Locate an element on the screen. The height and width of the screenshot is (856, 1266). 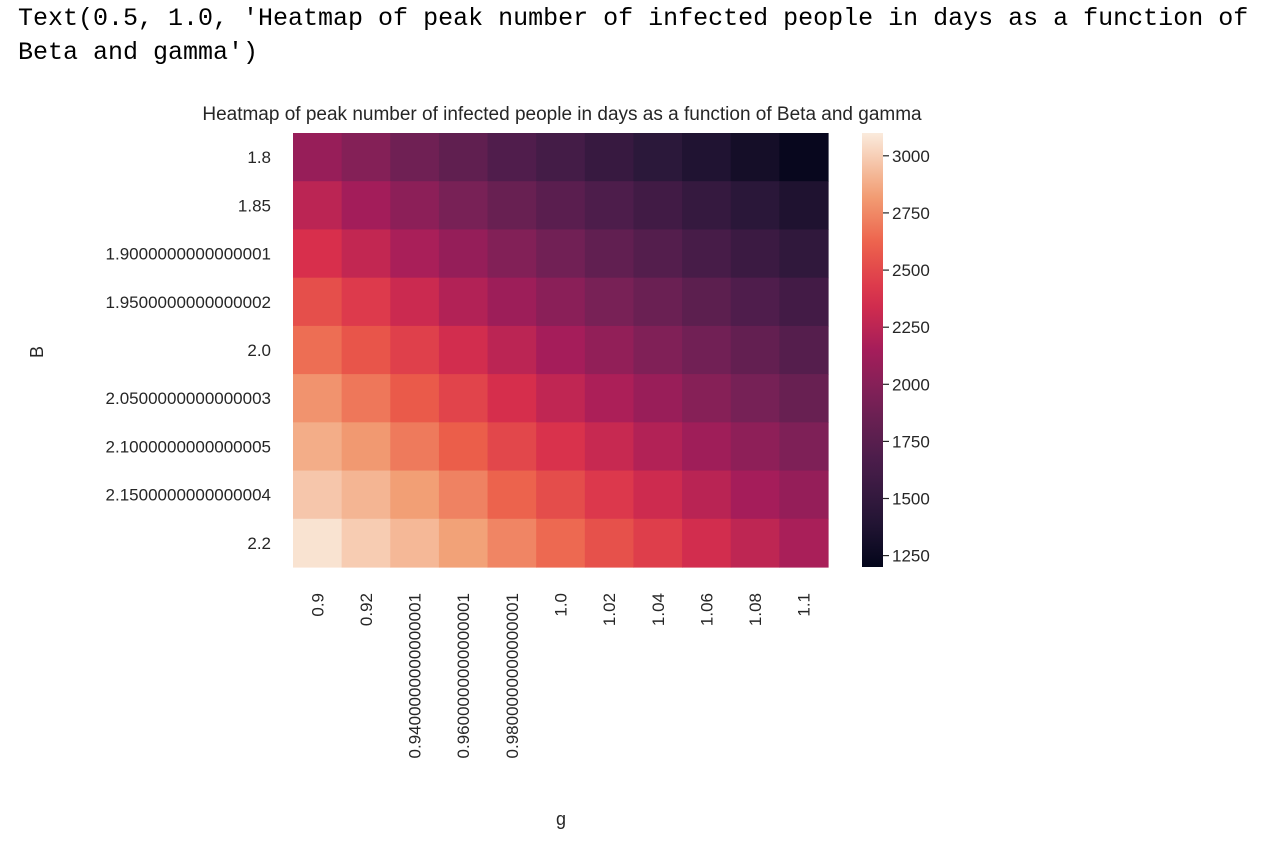
colorbar-tick-label: 1500 is located at coordinates (911, 499).